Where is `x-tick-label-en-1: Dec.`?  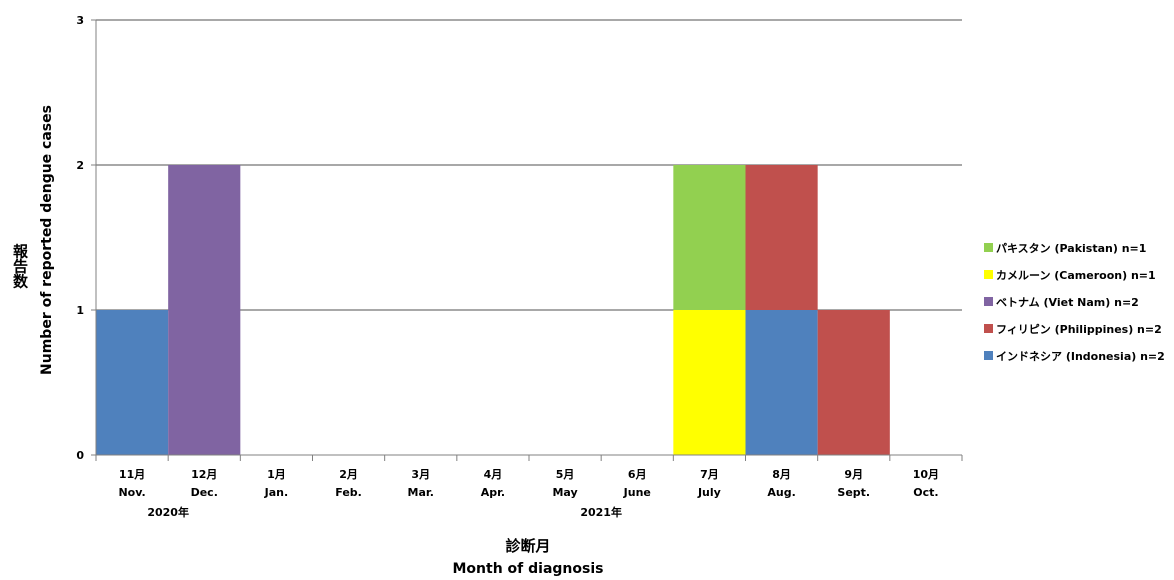
x-tick-label-en-1: Dec. is located at coordinates (204, 492).